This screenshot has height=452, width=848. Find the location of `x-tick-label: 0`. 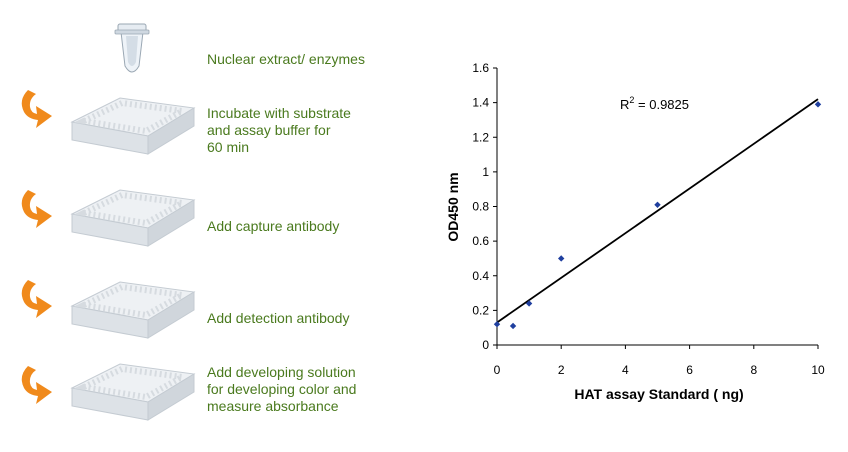

x-tick-label: 0 is located at coordinates (497, 370).